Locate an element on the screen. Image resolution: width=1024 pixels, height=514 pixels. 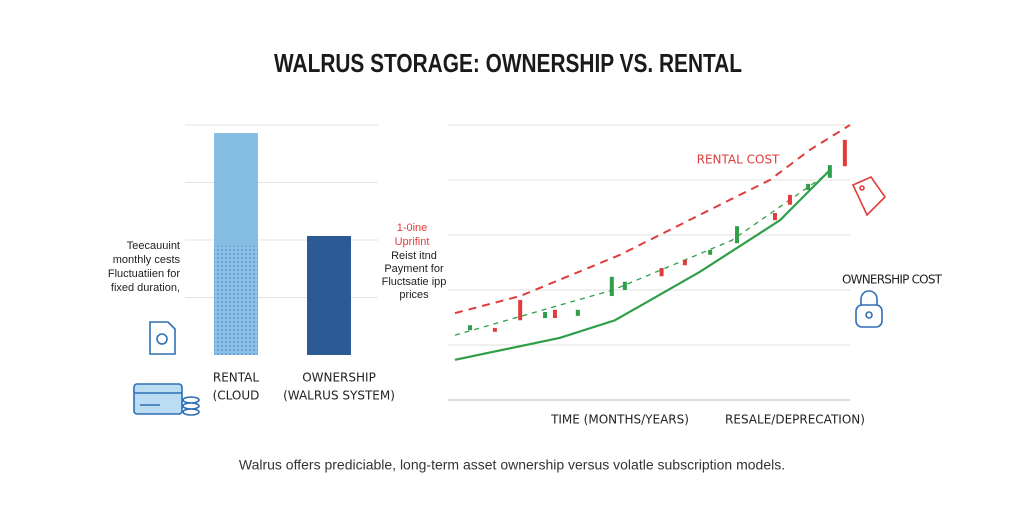
annotation-line: Uprifint is located at coordinates (412, 242).